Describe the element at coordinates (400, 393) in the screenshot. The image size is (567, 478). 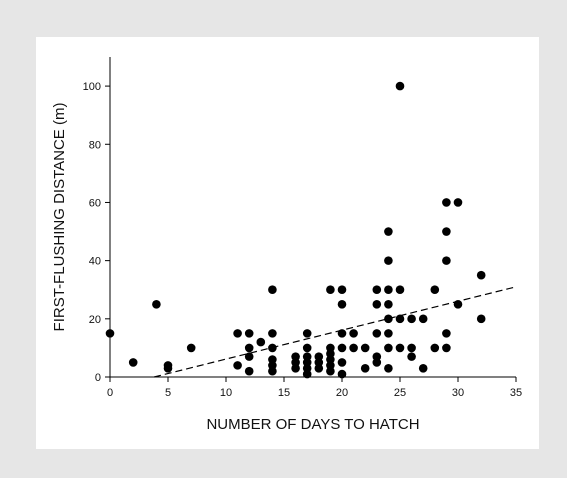
I see `x-tick-label: 25` at that location.